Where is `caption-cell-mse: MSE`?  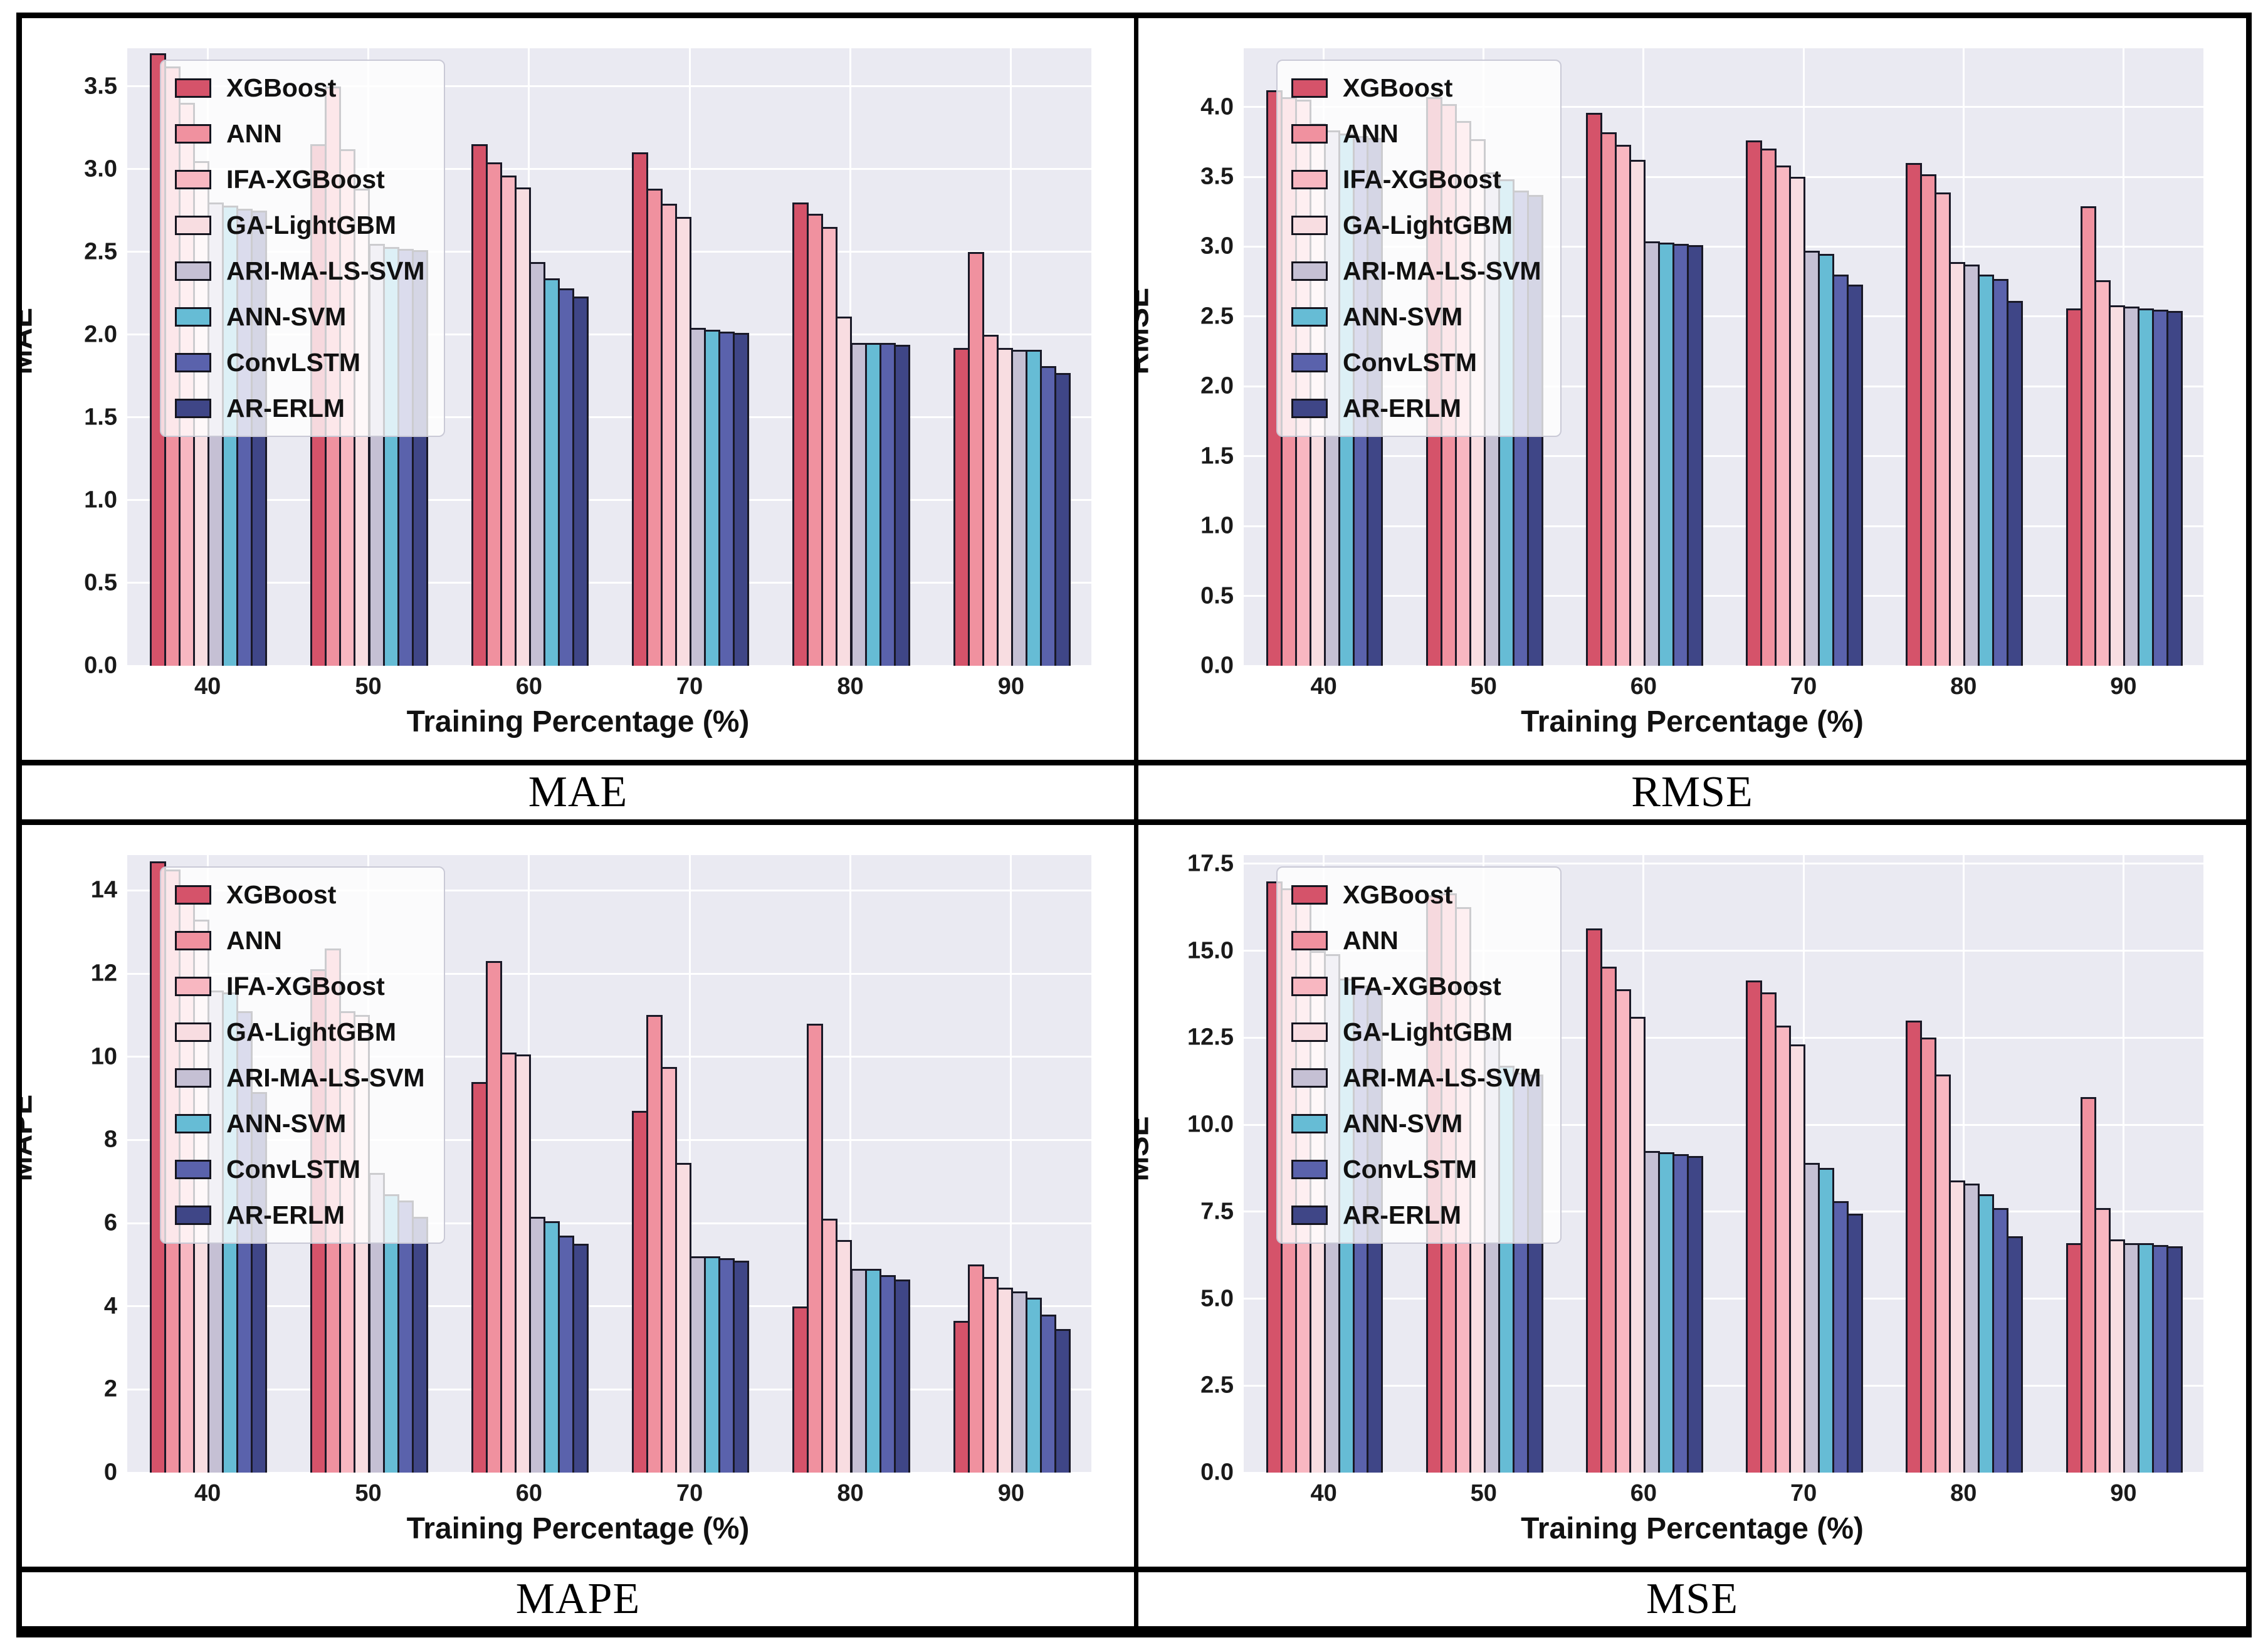
caption-cell-mse: MSE is located at coordinates (1690, 1600).